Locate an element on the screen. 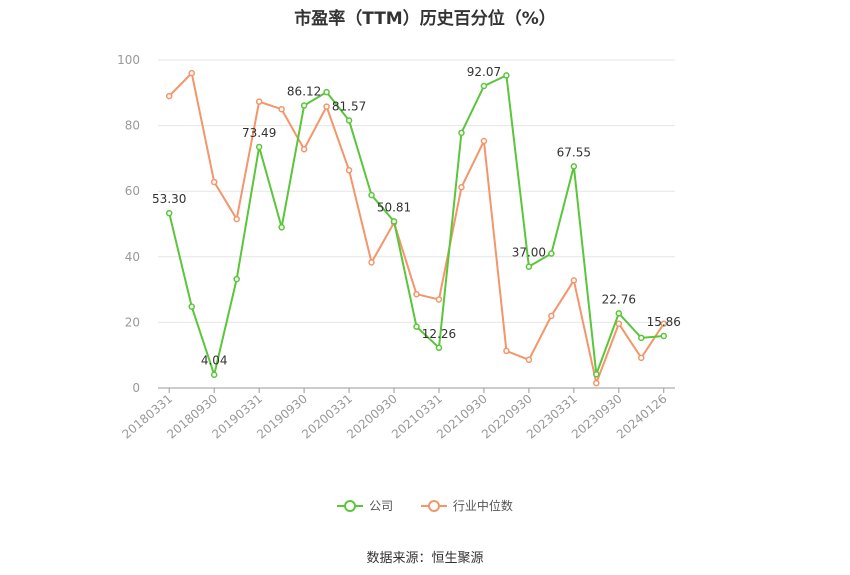 This screenshot has width=850, height=575. data-label-company: 15.86 is located at coordinates (664, 322).